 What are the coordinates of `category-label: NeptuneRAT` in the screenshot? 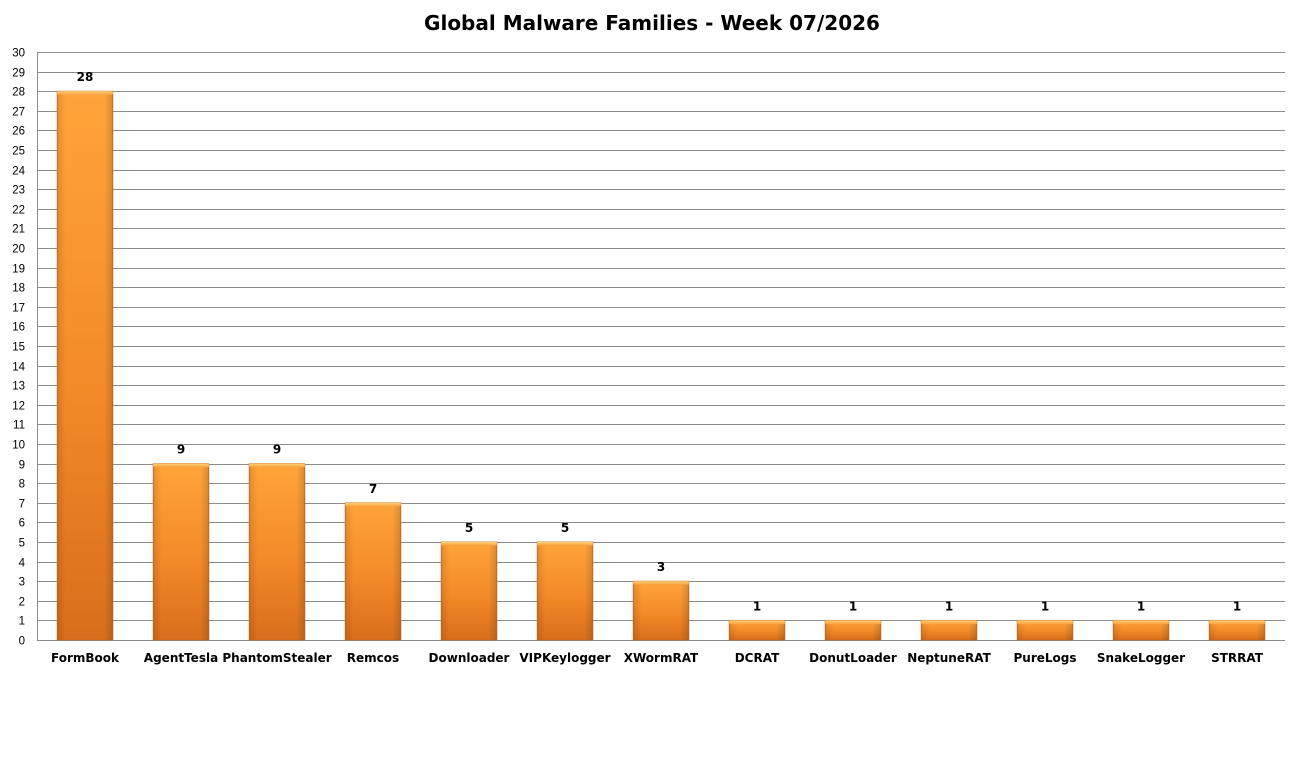 It's located at (949, 658).